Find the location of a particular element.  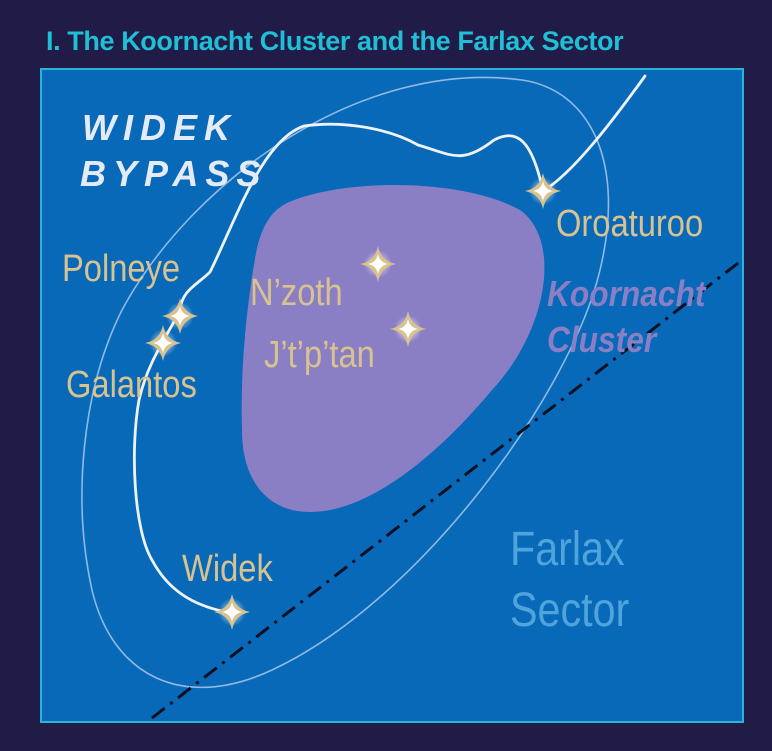

farlax-label-line2: Sector is located at coordinates (570, 610).